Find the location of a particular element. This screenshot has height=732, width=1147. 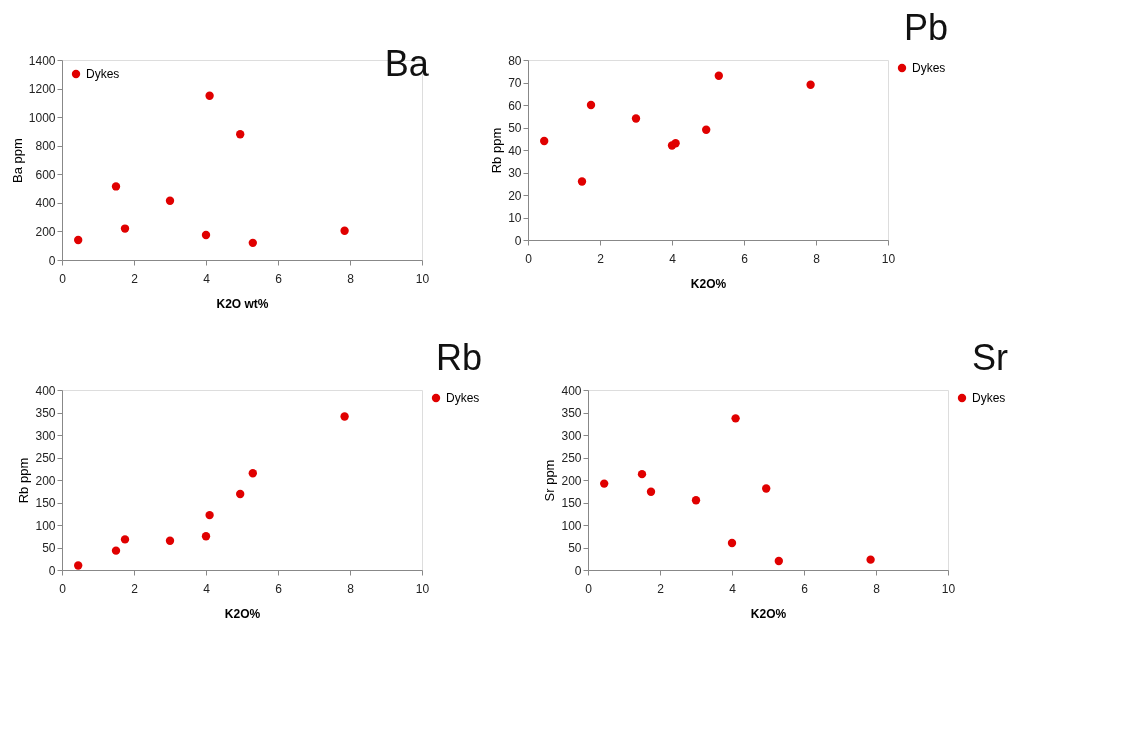

y-tick-label: 80 is located at coordinates (515, 60).